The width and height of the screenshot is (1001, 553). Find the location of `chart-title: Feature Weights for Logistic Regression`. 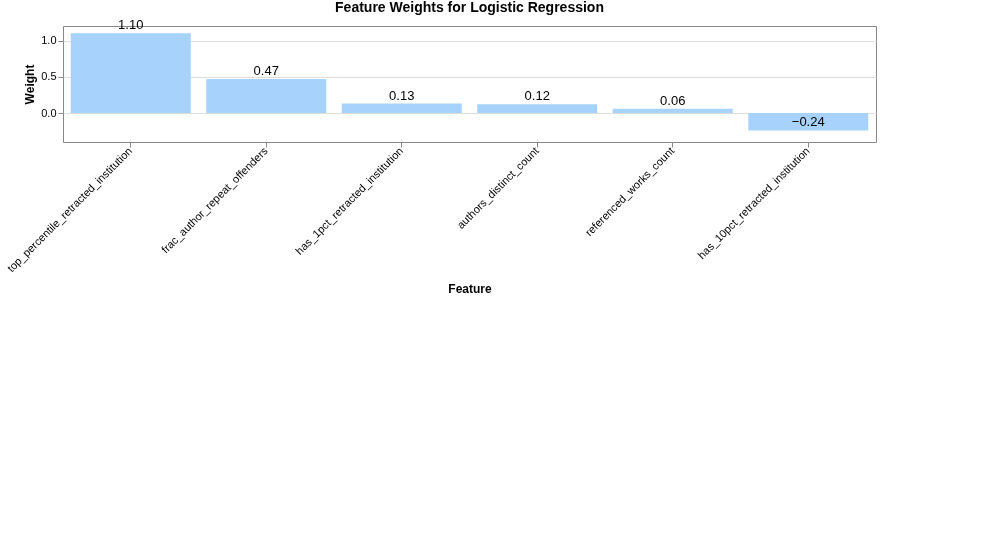

chart-title: Feature Weights for Logistic Regression is located at coordinates (469, 8).